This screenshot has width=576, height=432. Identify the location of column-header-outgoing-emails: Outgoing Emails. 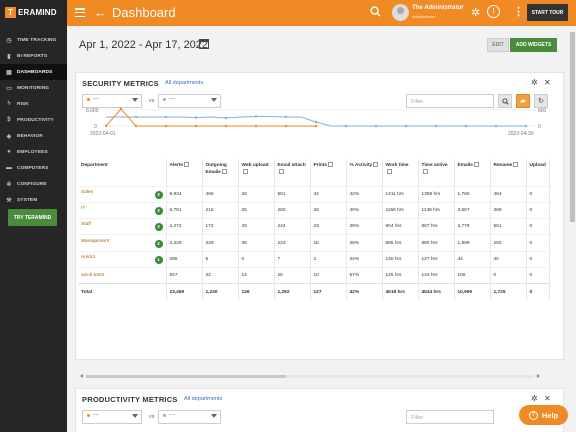
(220, 172).